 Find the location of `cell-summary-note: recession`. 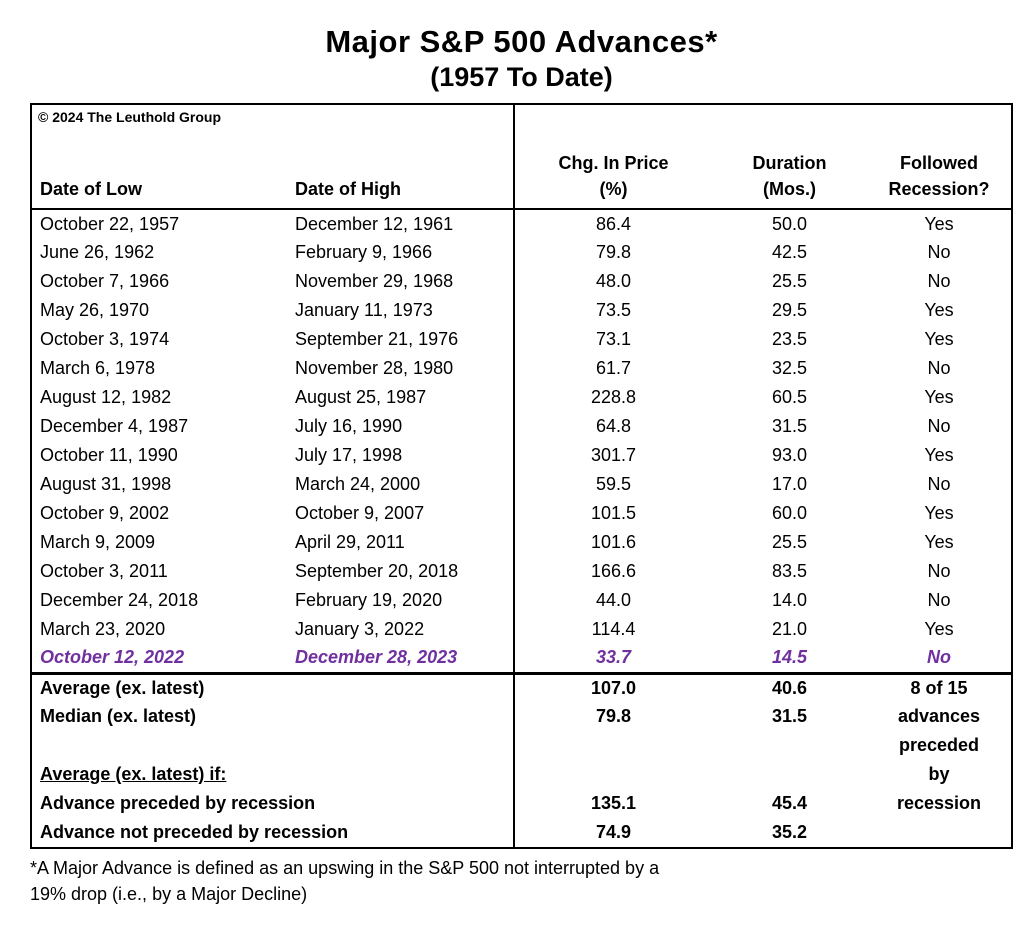

cell-summary-note: recession is located at coordinates (939, 803).